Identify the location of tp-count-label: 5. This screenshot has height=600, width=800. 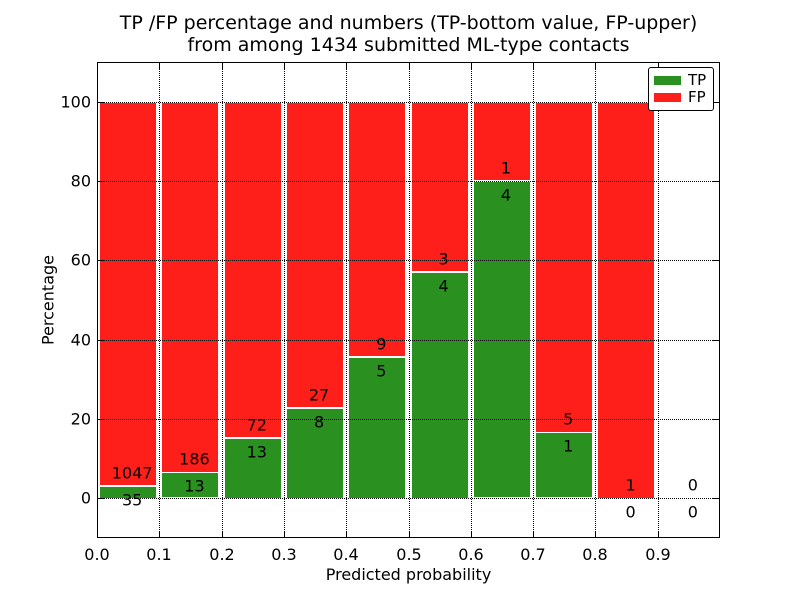
(381, 371).